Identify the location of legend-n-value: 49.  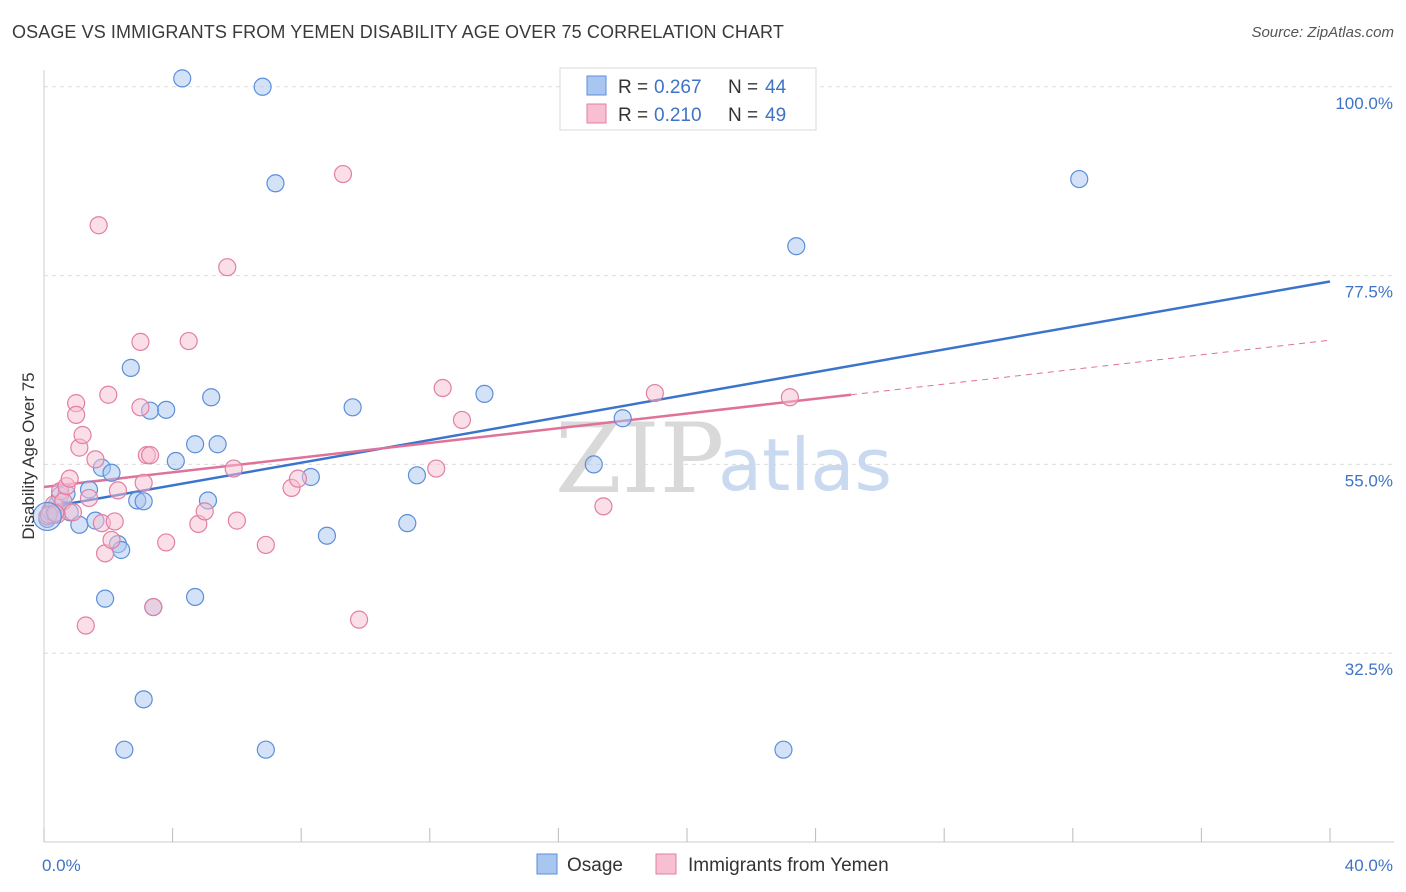
(775, 115).